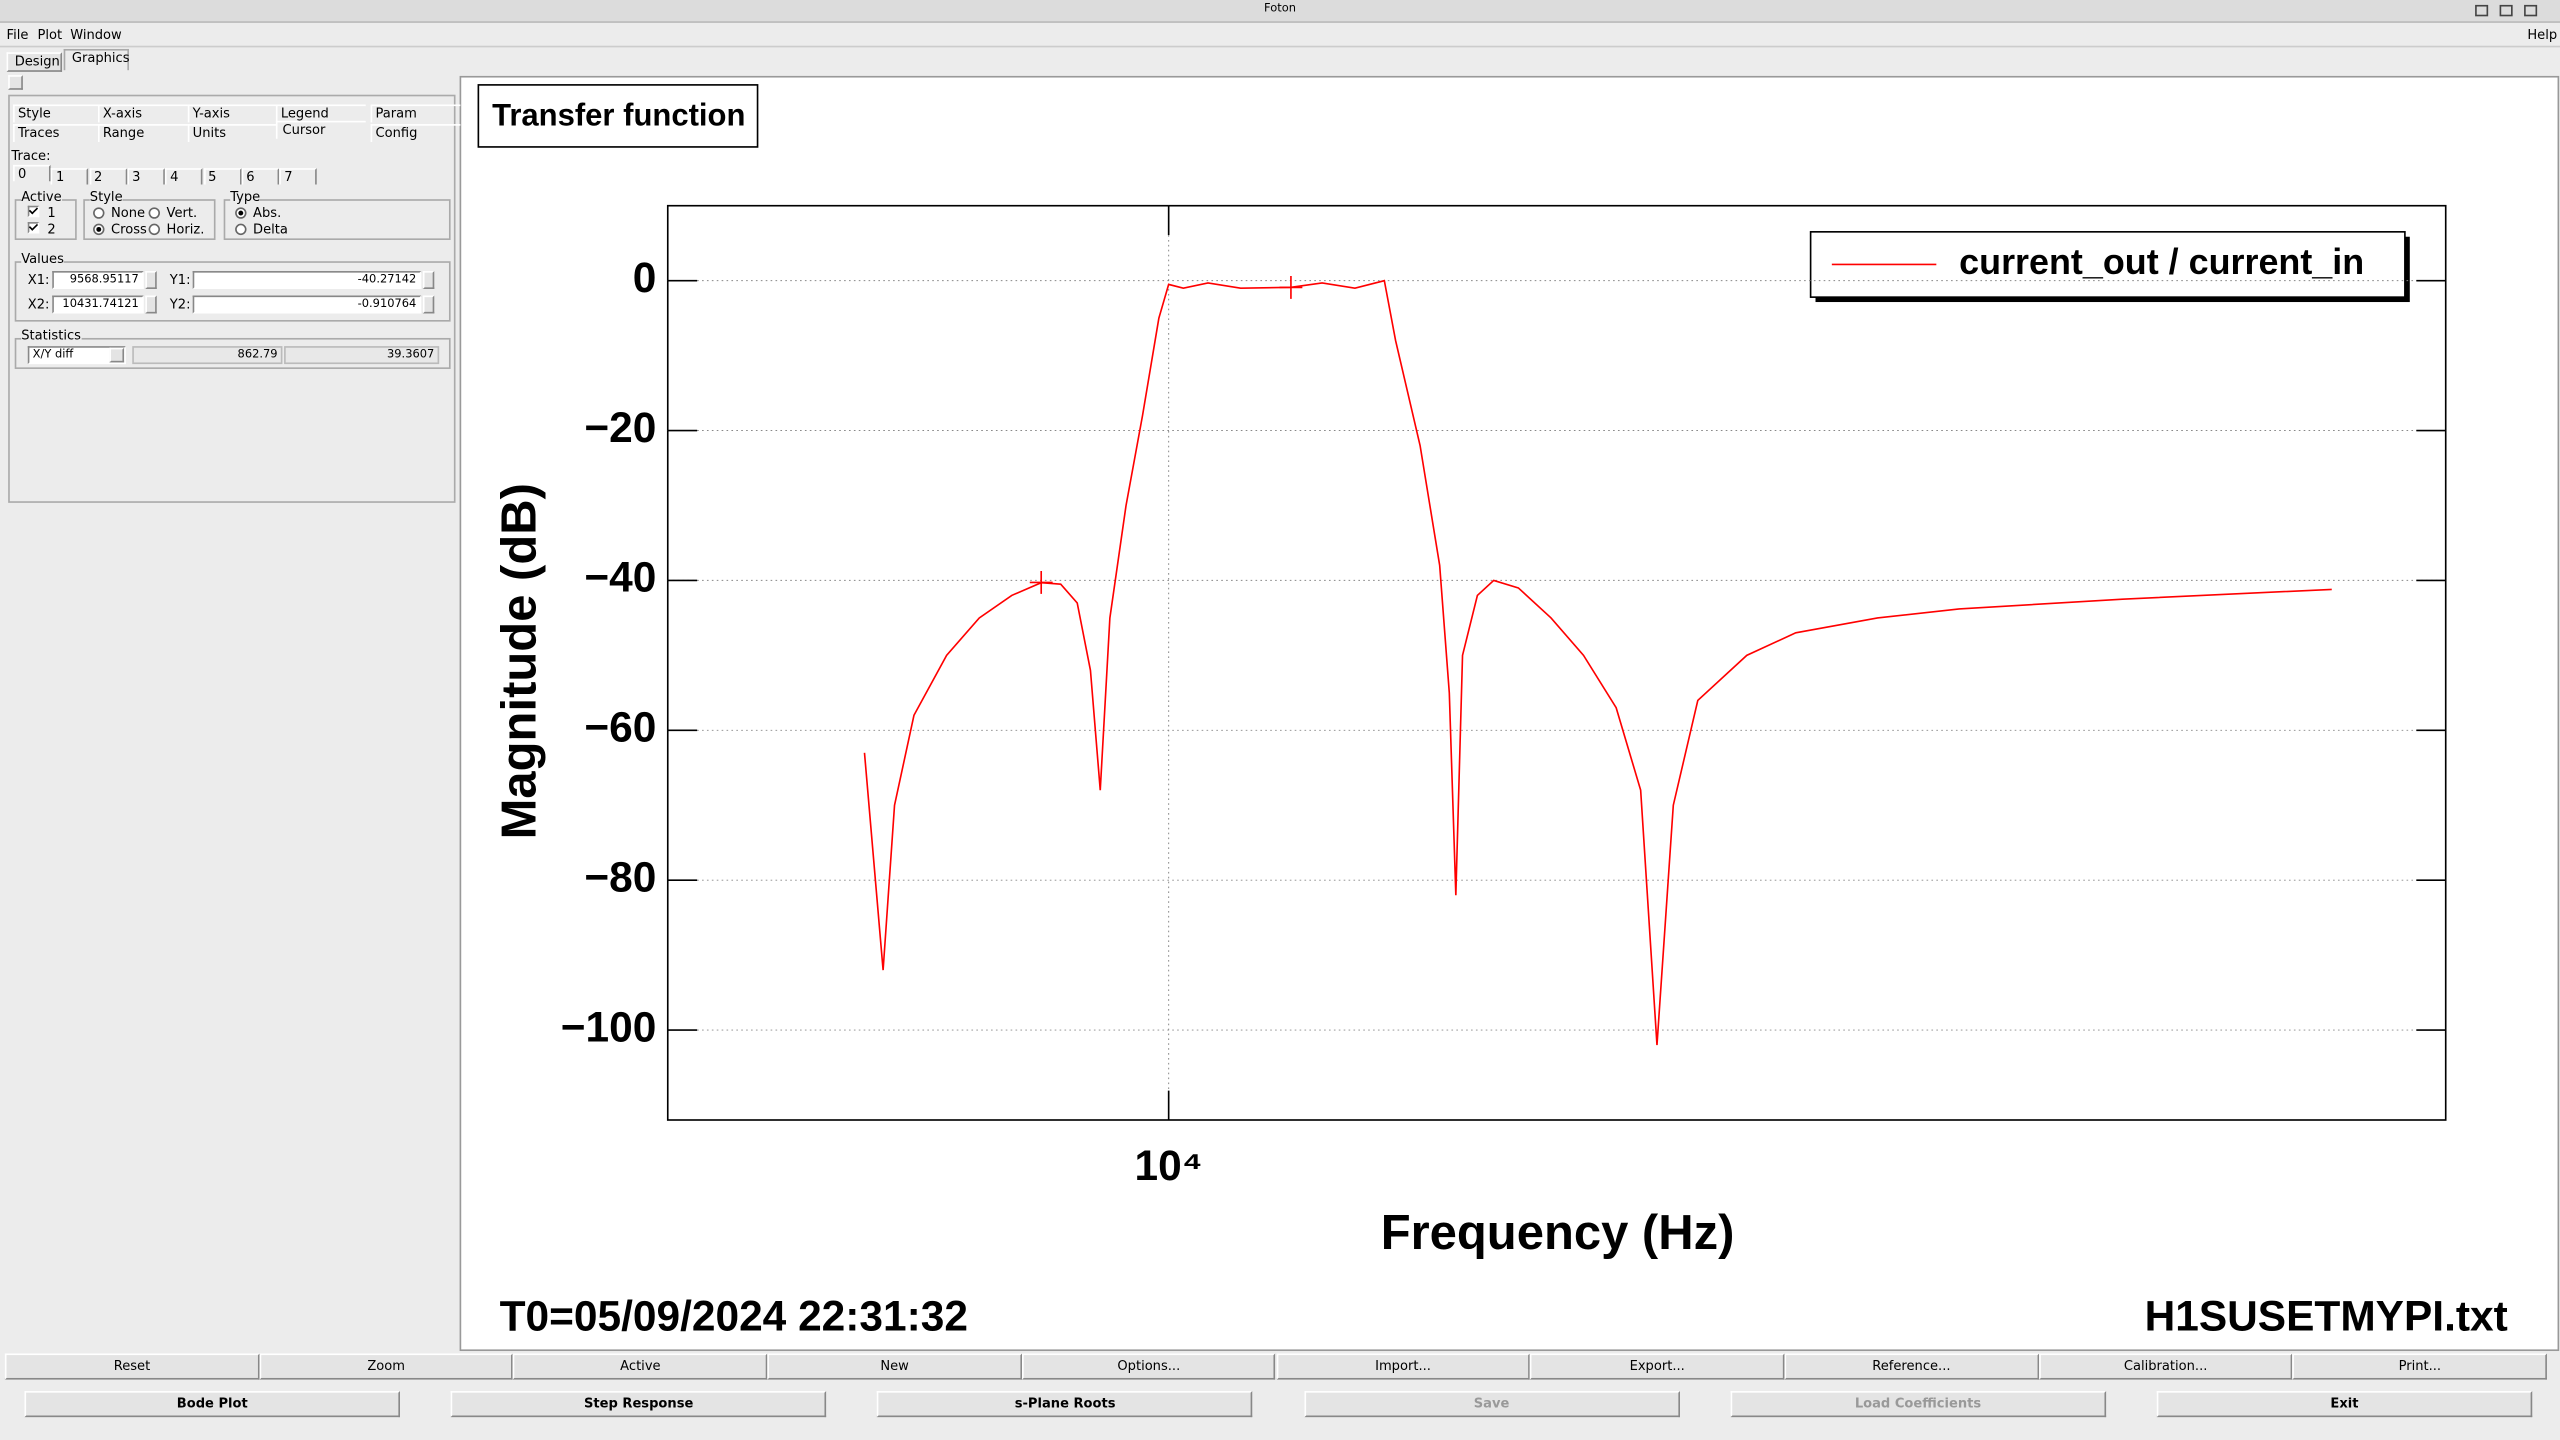 The image size is (2560, 1440). What do you see at coordinates (1169, 1165) in the screenshot?
I see `x-tick-label: 10⁴` at bounding box center [1169, 1165].